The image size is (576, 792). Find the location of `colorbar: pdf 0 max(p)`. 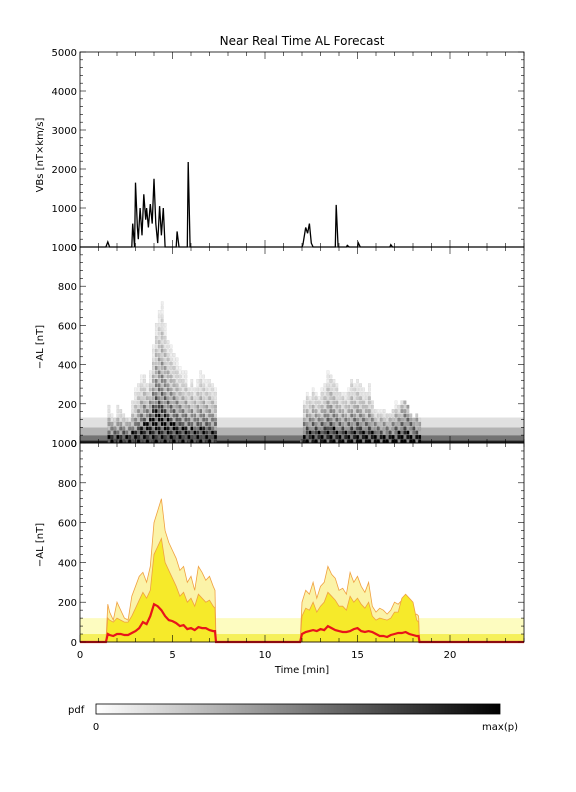

colorbar: pdf 0 max(p) is located at coordinates (293, 718).